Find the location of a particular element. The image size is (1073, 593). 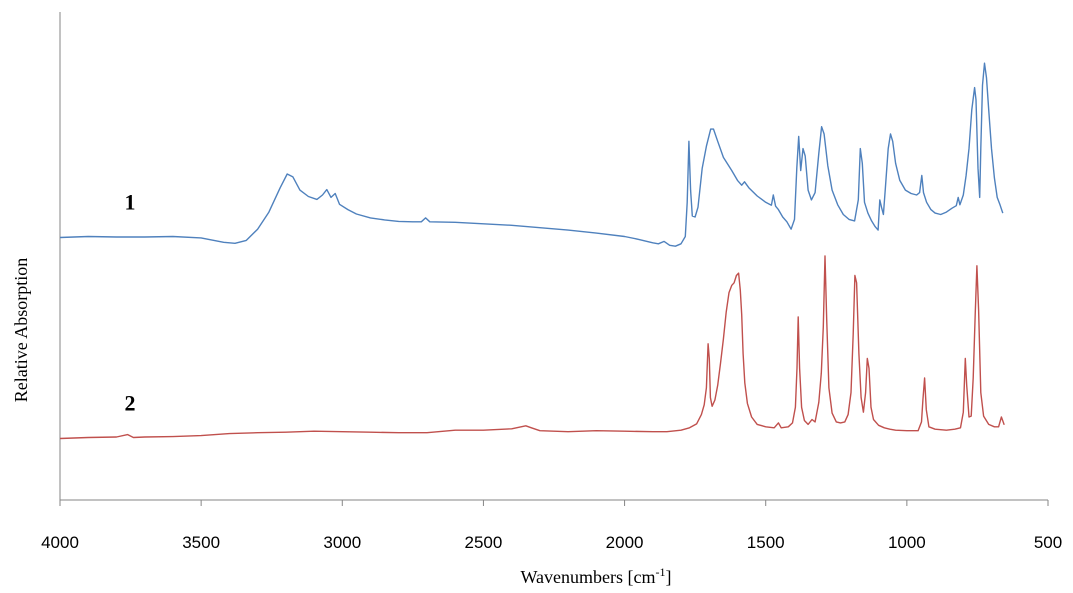

x-tick-label: 2000 is located at coordinates (625, 542).